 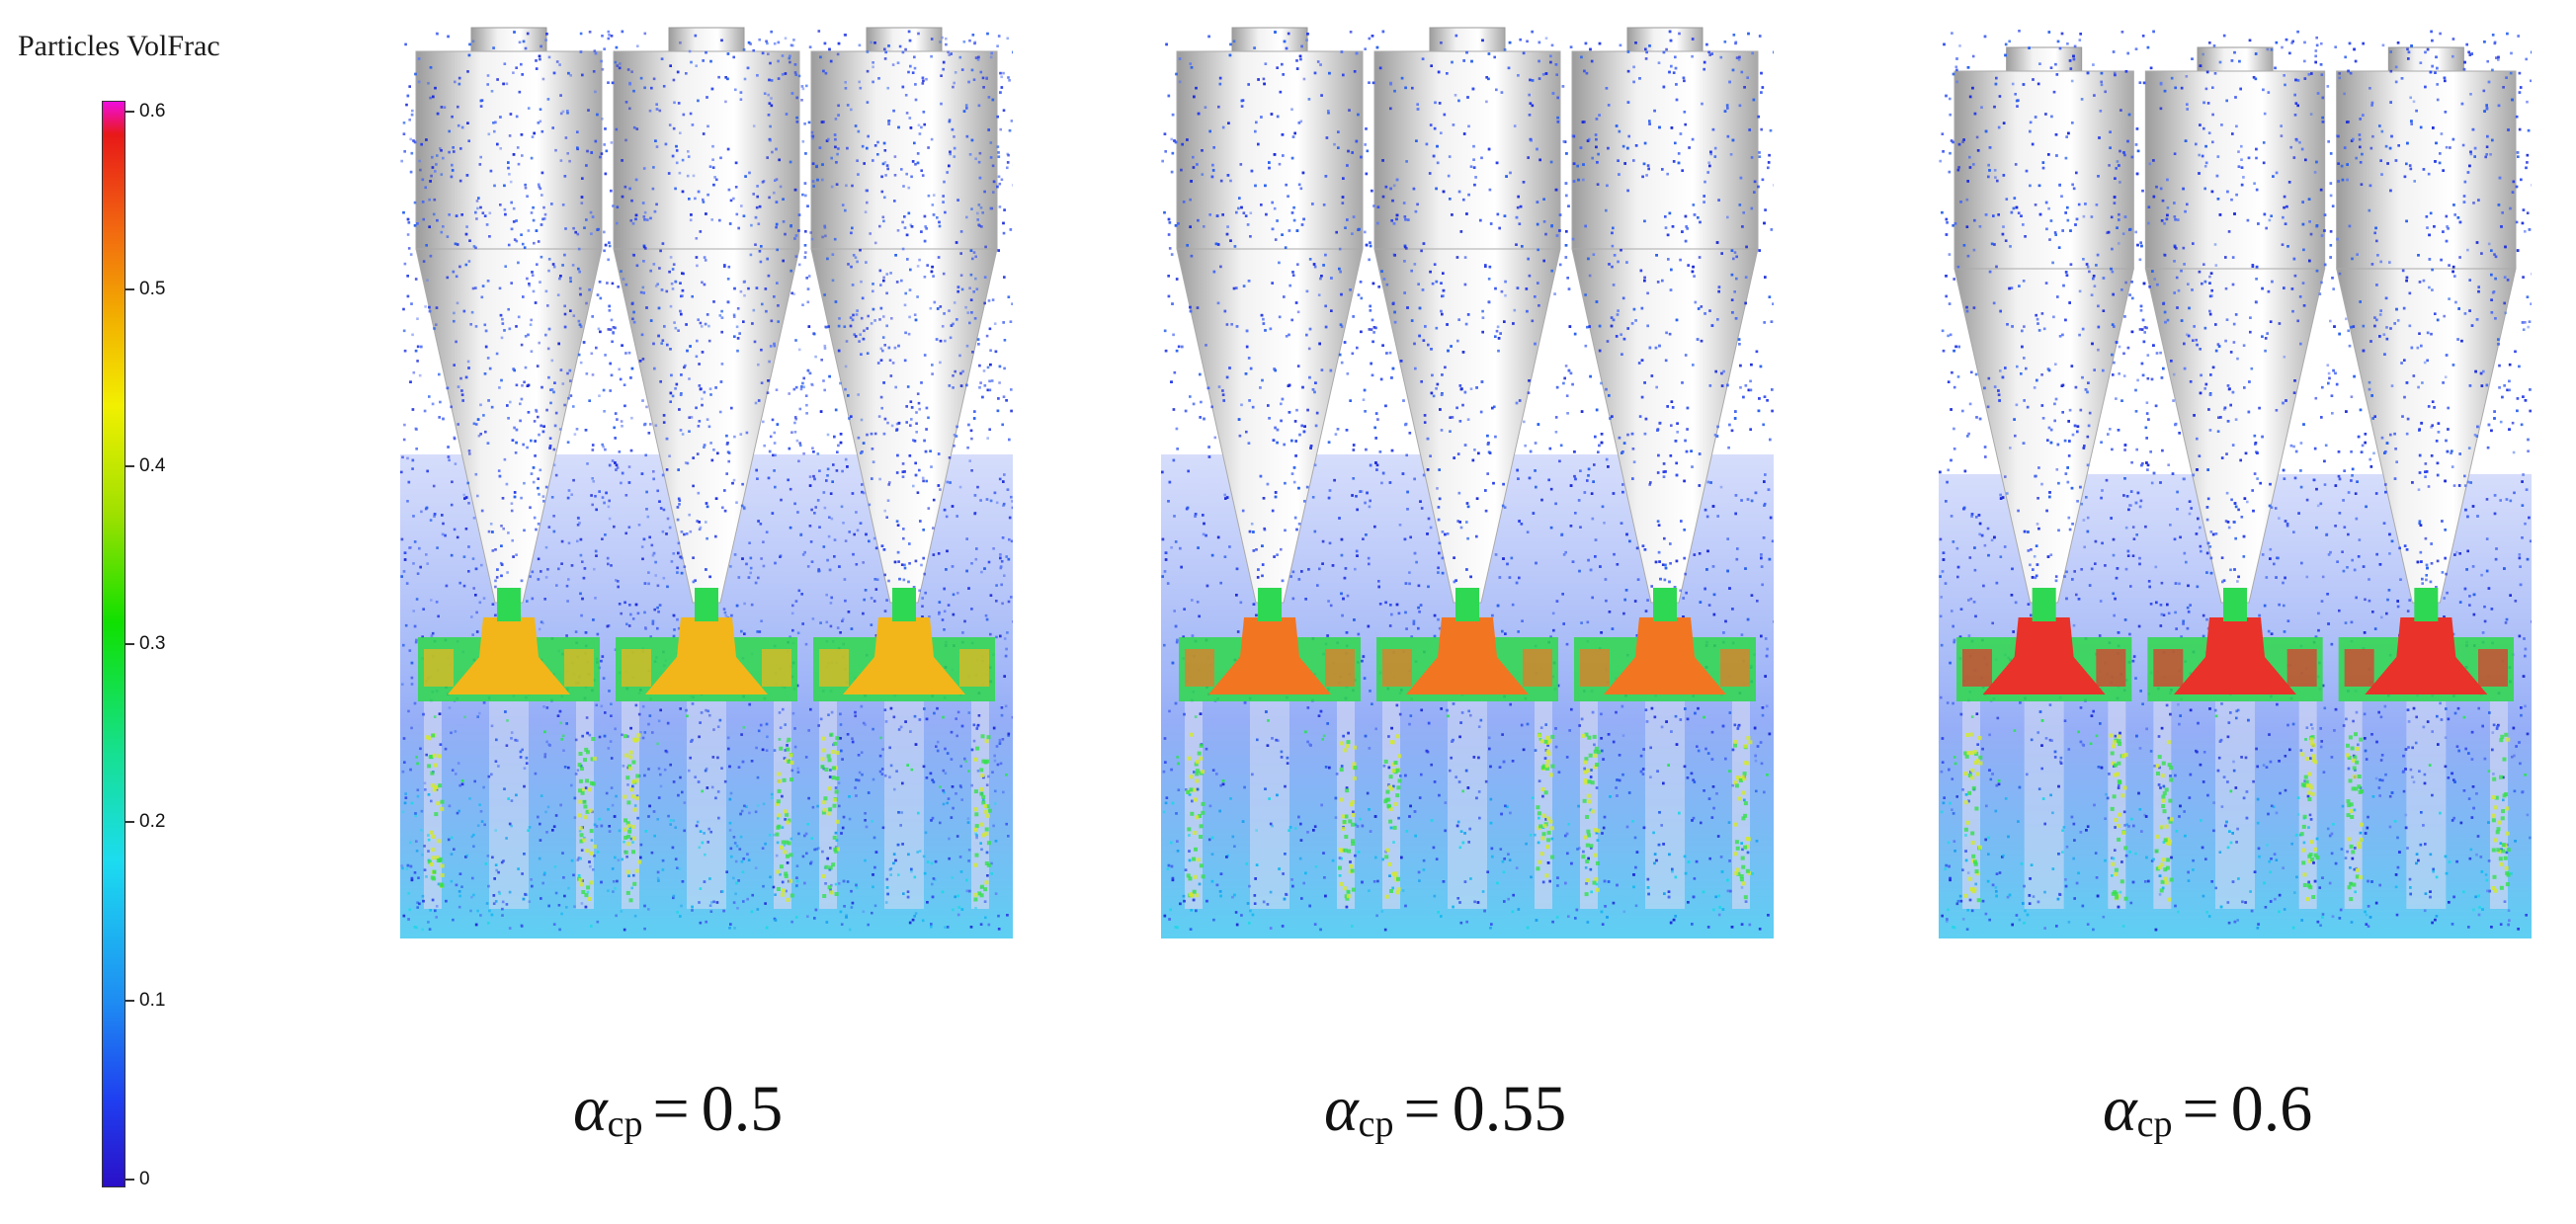 What do you see at coordinates (144, 1179) in the screenshot?
I see `colorbar-tick-label: 0` at bounding box center [144, 1179].